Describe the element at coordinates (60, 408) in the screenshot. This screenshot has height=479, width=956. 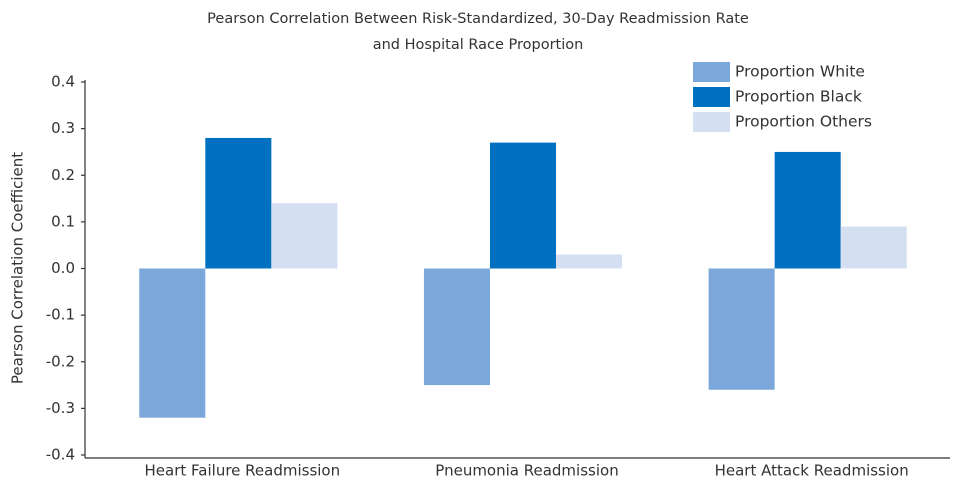
I see `y-tick-label: -0.3` at that location.